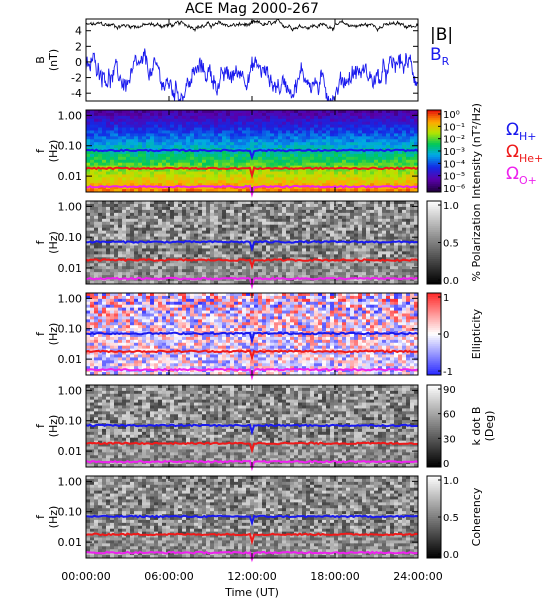 This screenshot has height=600, width=550. Describe the element at coordinates (251, 592) in the screenshot. I see `x-axis-label: Time (UT)` at that location.